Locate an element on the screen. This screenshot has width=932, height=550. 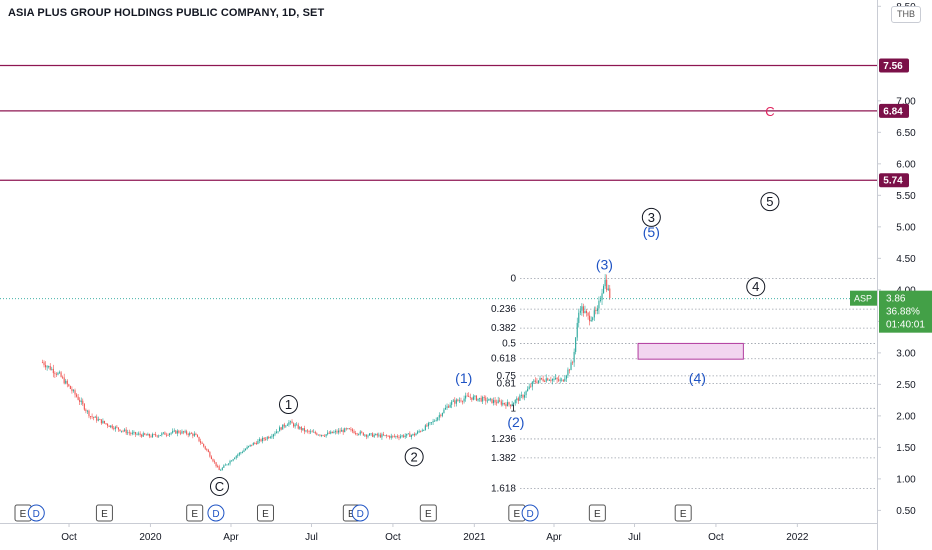
dividend-marker is located at coordinates (360, 513).